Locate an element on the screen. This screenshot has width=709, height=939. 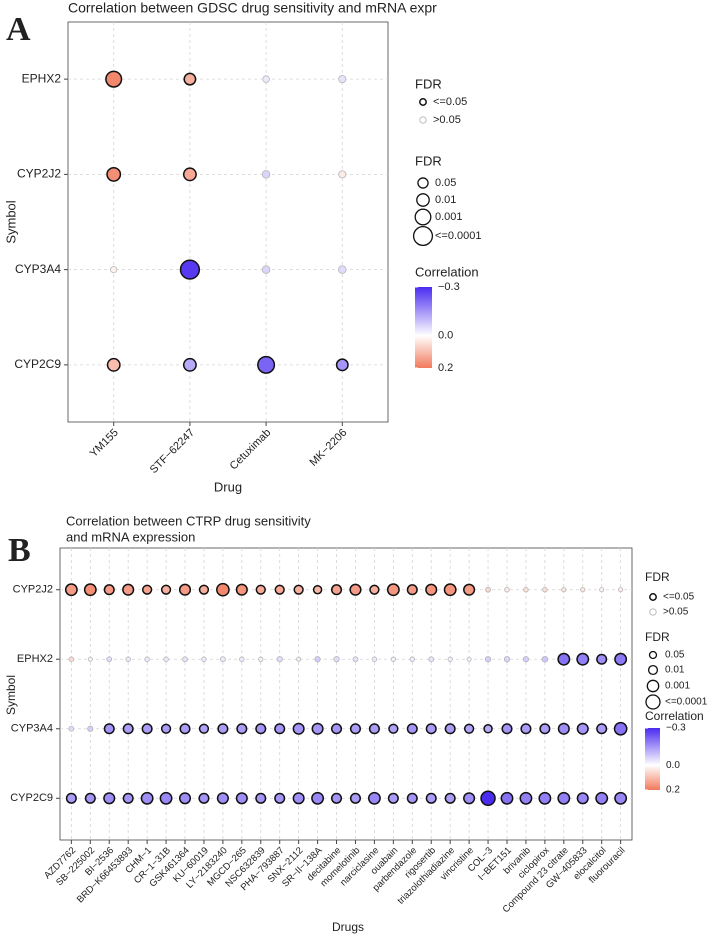
y-tick-label: EPHX2 is located at coordinates (35, 659).